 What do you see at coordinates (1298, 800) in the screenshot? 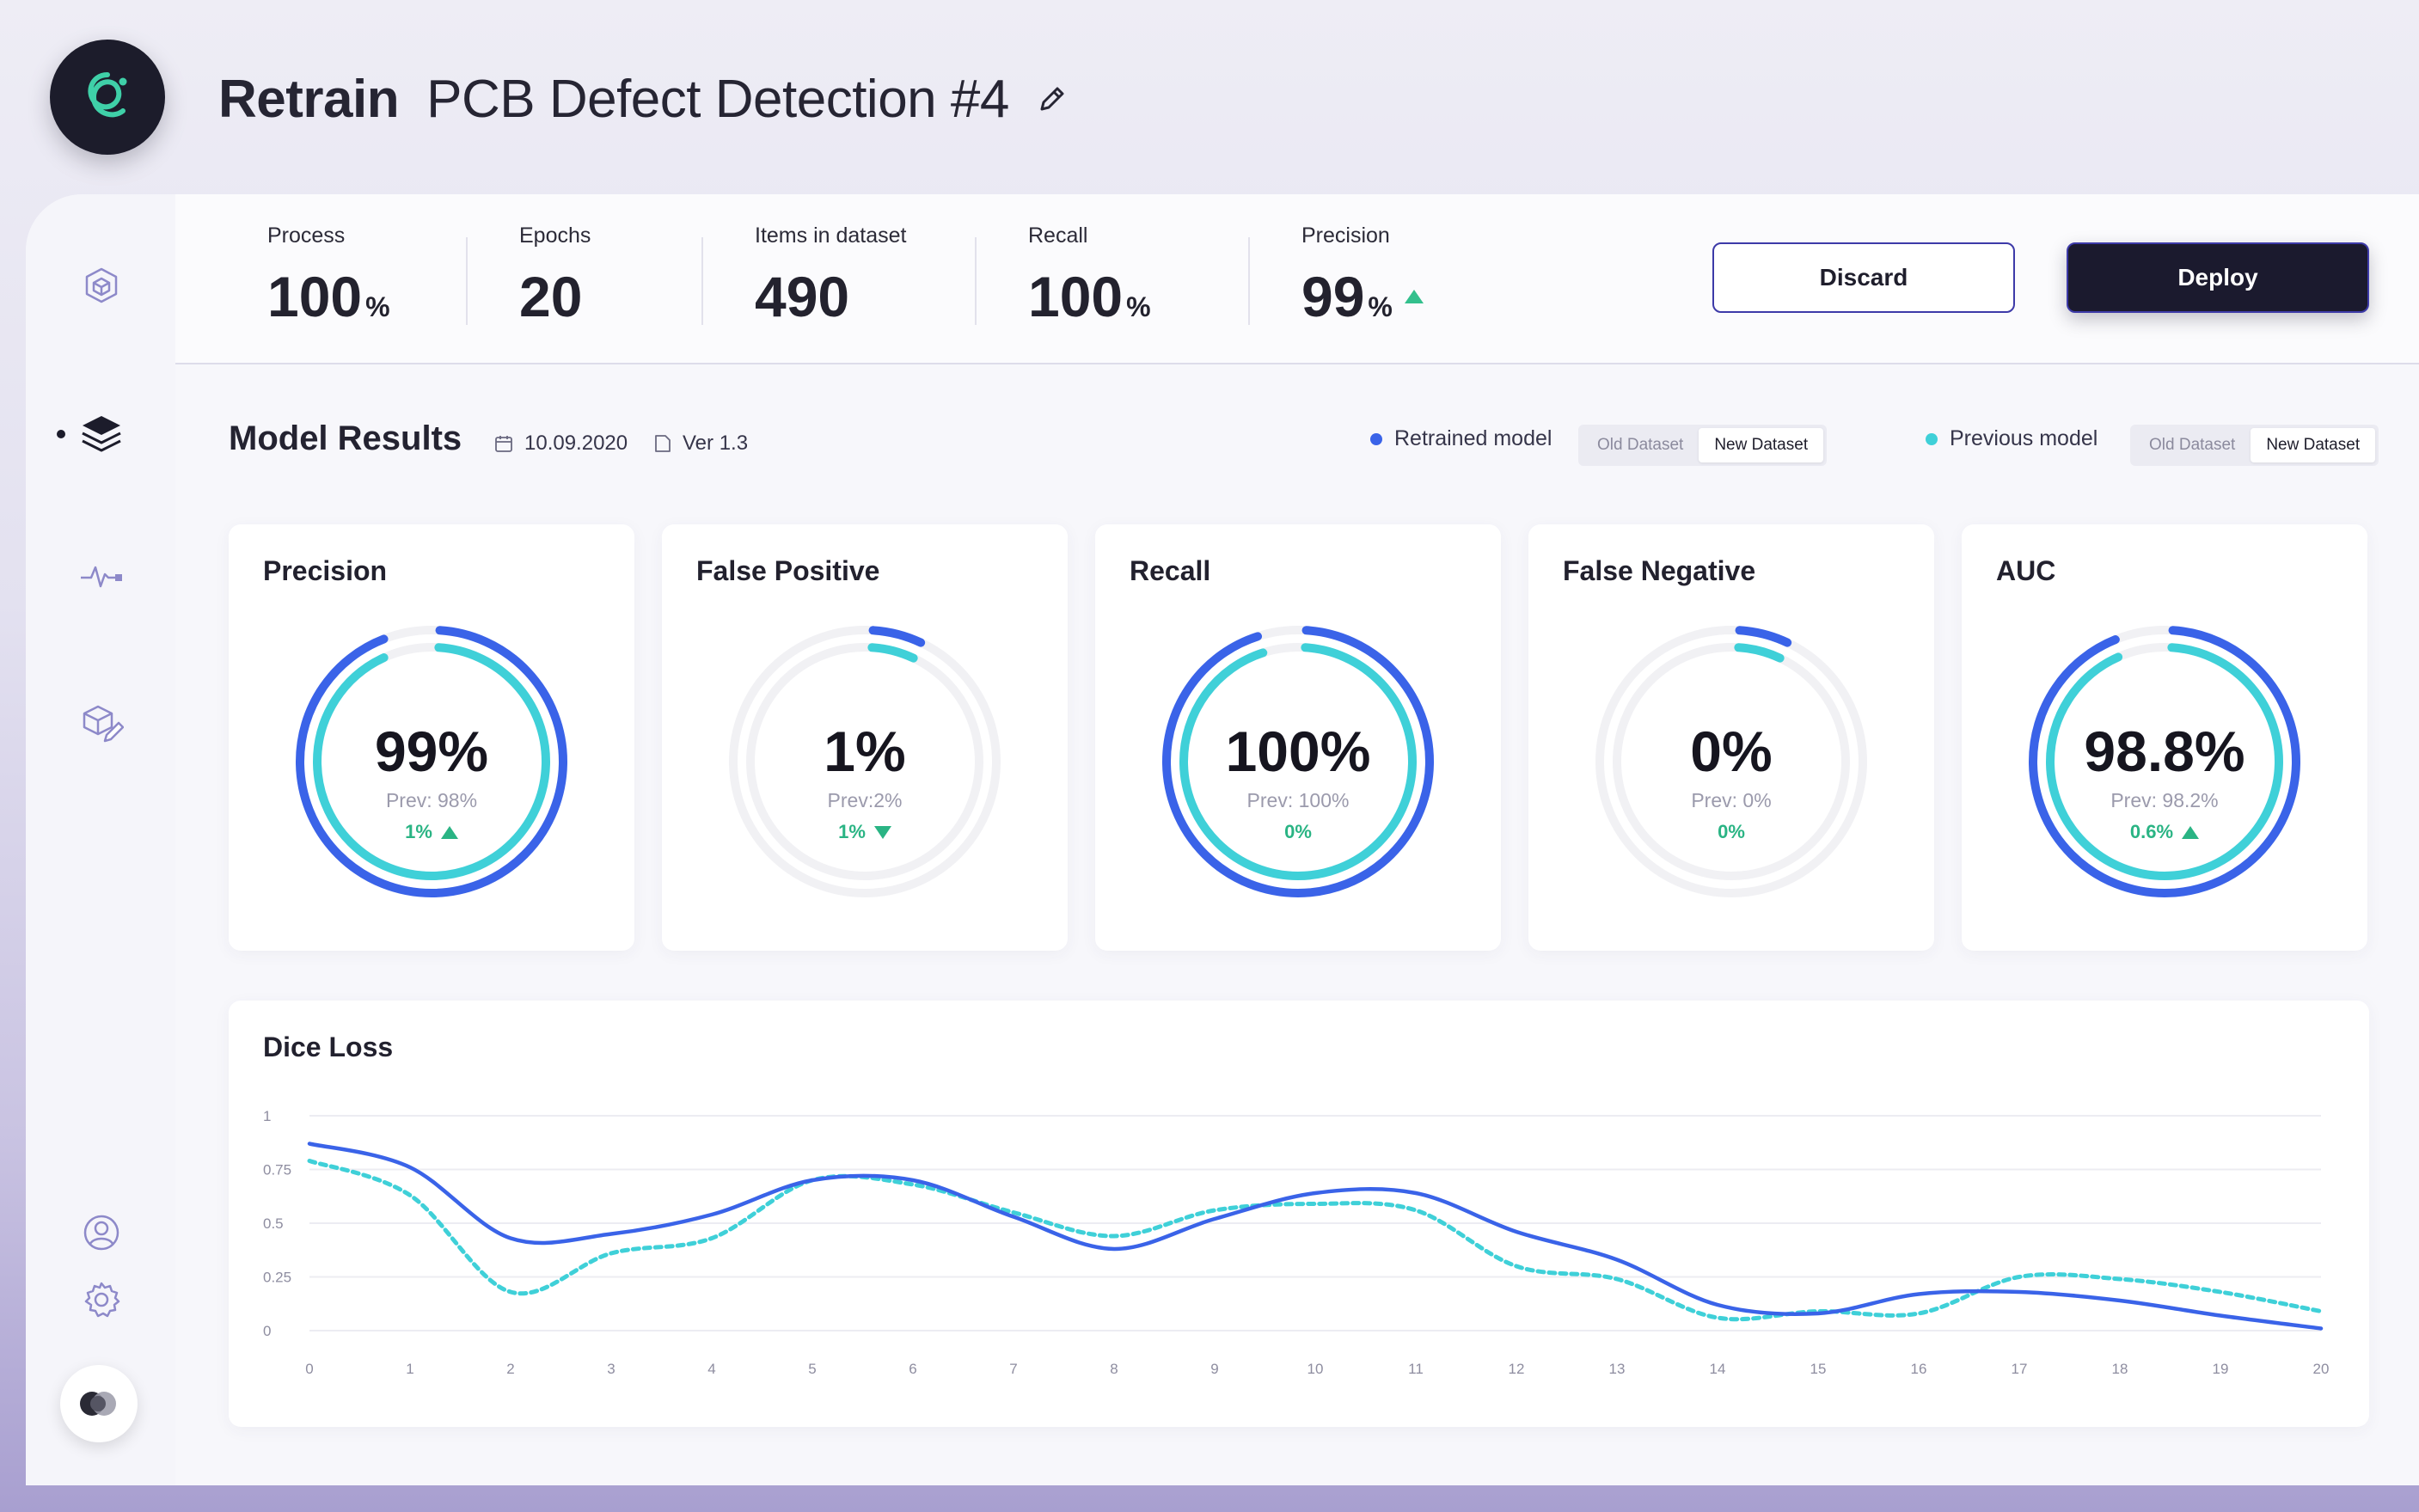
I see `metric-previous: Prev: 100%` at bounding box center [1298, 800].